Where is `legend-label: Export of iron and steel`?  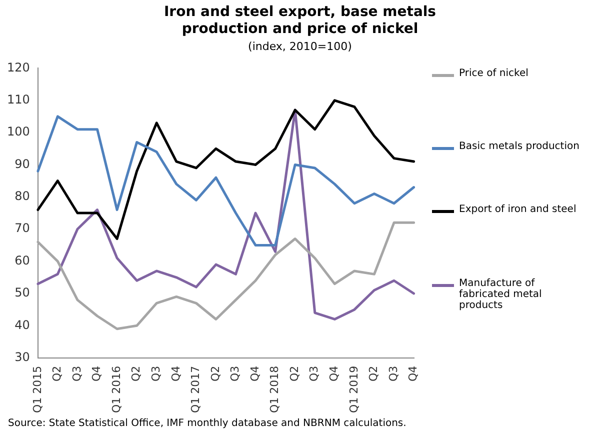 legend-label: Export of iron and steel is located at coordinates (518, 209).